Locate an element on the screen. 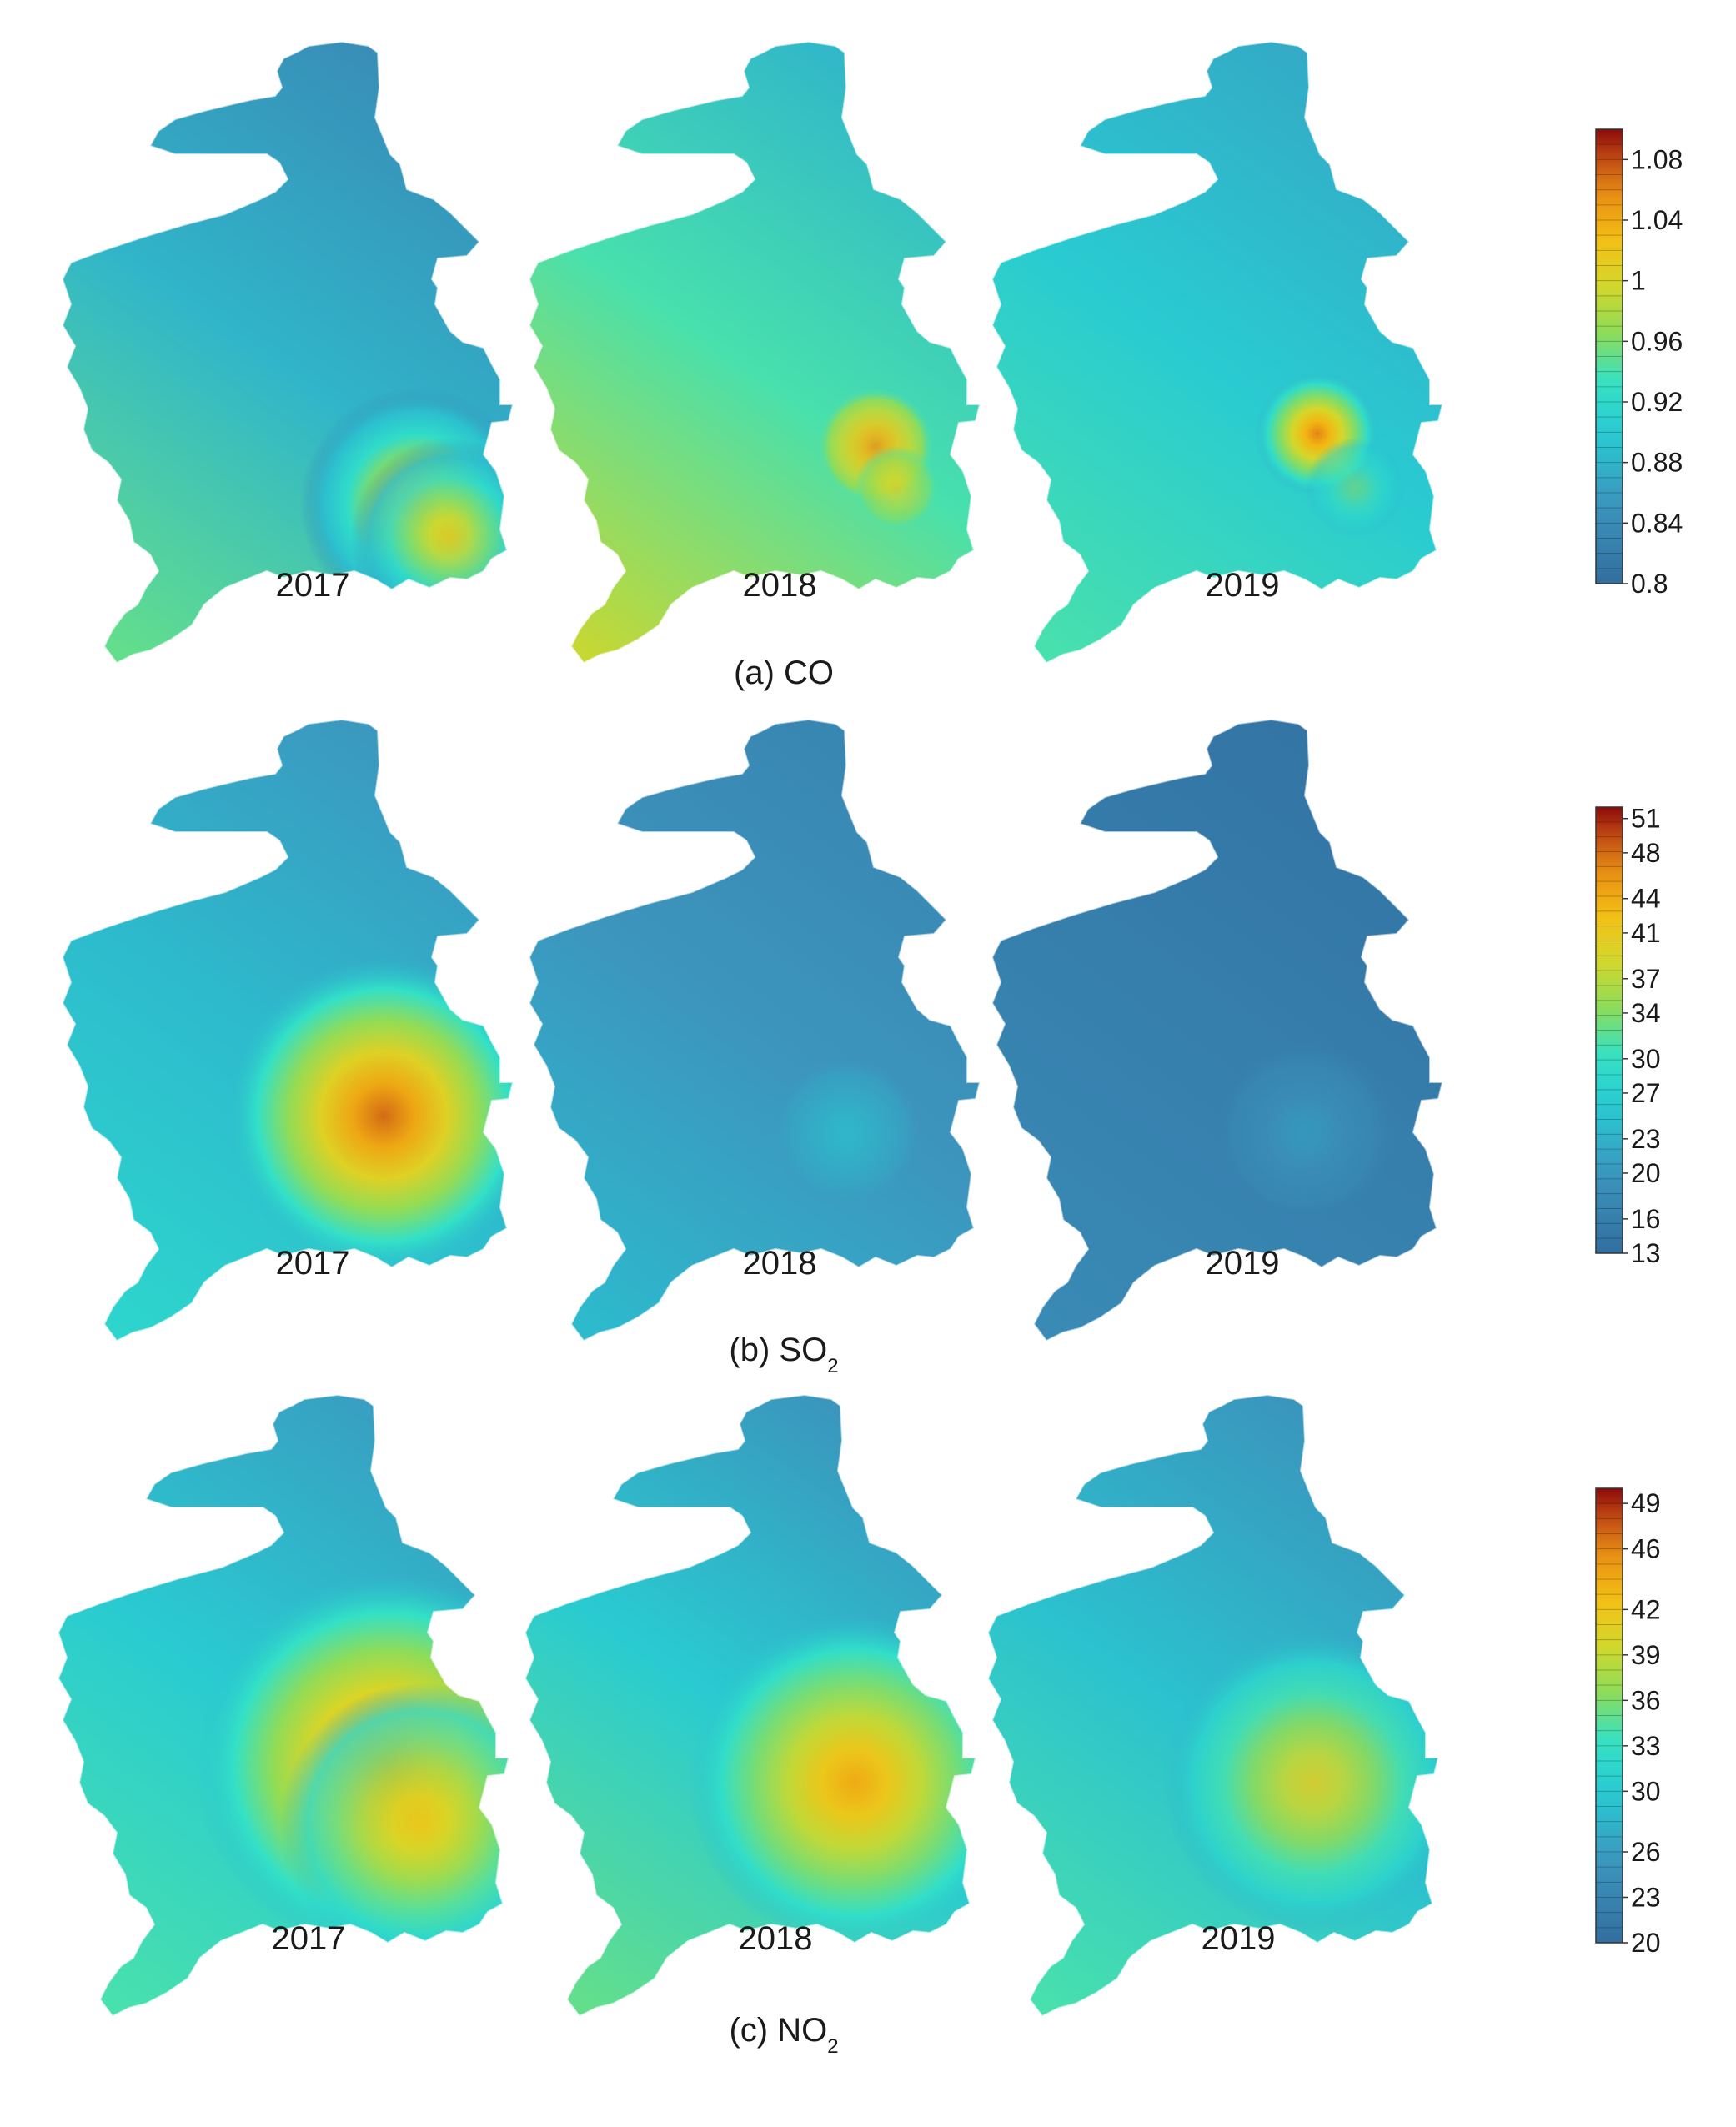  colorbar-tick-label: 46 is located at coordinates (1646, 1549).